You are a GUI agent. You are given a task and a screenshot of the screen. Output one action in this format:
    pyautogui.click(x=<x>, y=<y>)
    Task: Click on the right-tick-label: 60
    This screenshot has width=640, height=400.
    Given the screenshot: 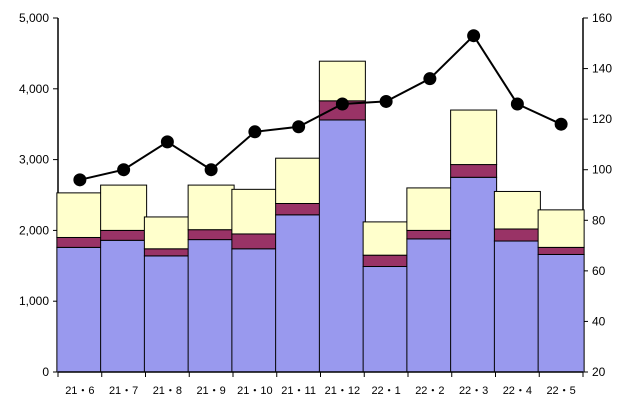 What is the action you would take?
    pyautogui.click(x=599, y=271)
    